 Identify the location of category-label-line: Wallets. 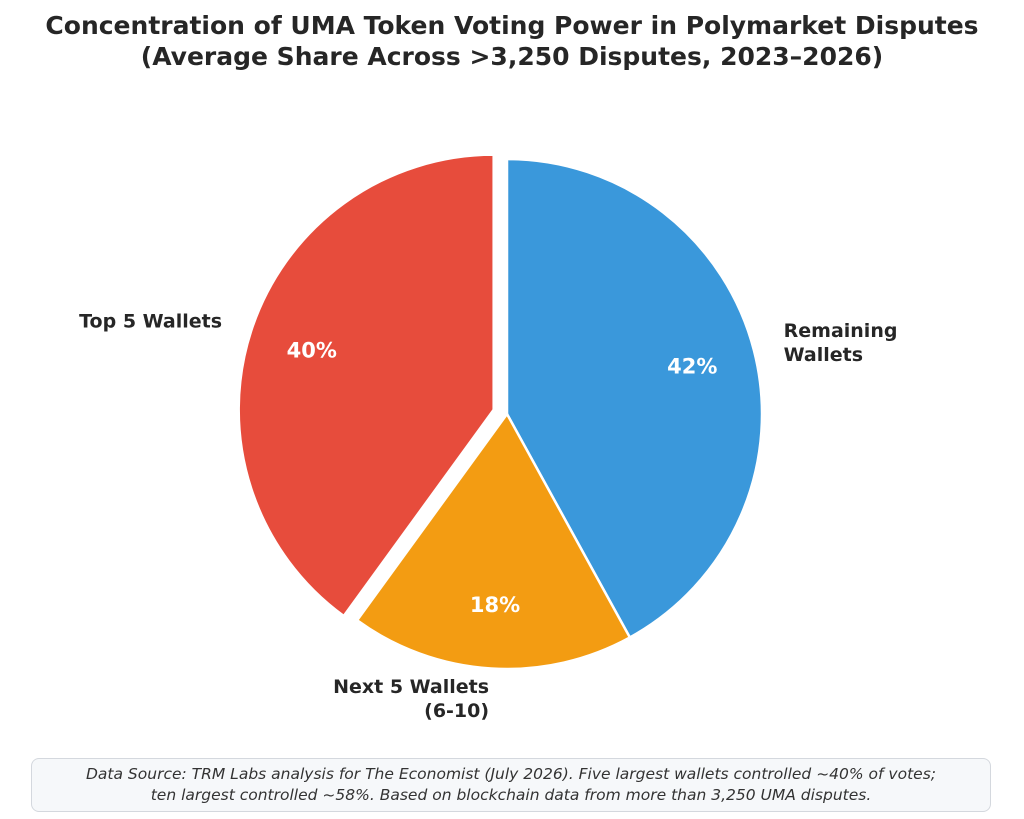
(823, 355).